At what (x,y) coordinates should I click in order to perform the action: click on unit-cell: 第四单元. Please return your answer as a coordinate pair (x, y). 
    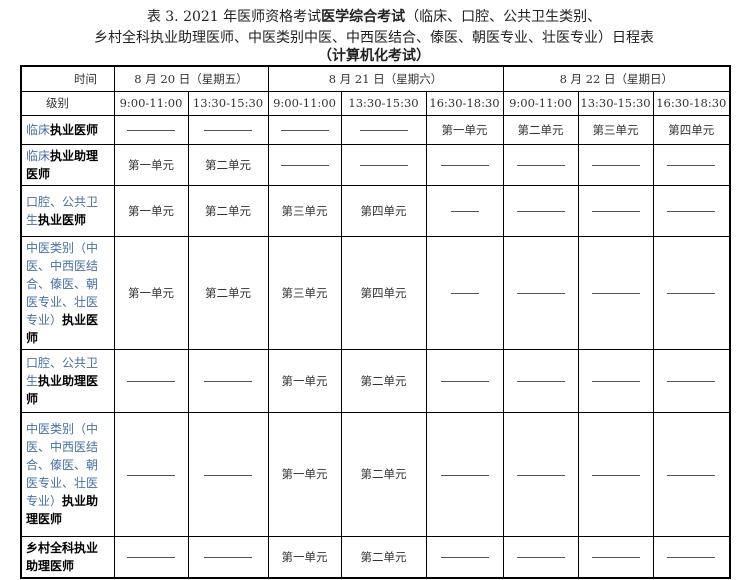
    Looking at the image, I should click on (691, 129).